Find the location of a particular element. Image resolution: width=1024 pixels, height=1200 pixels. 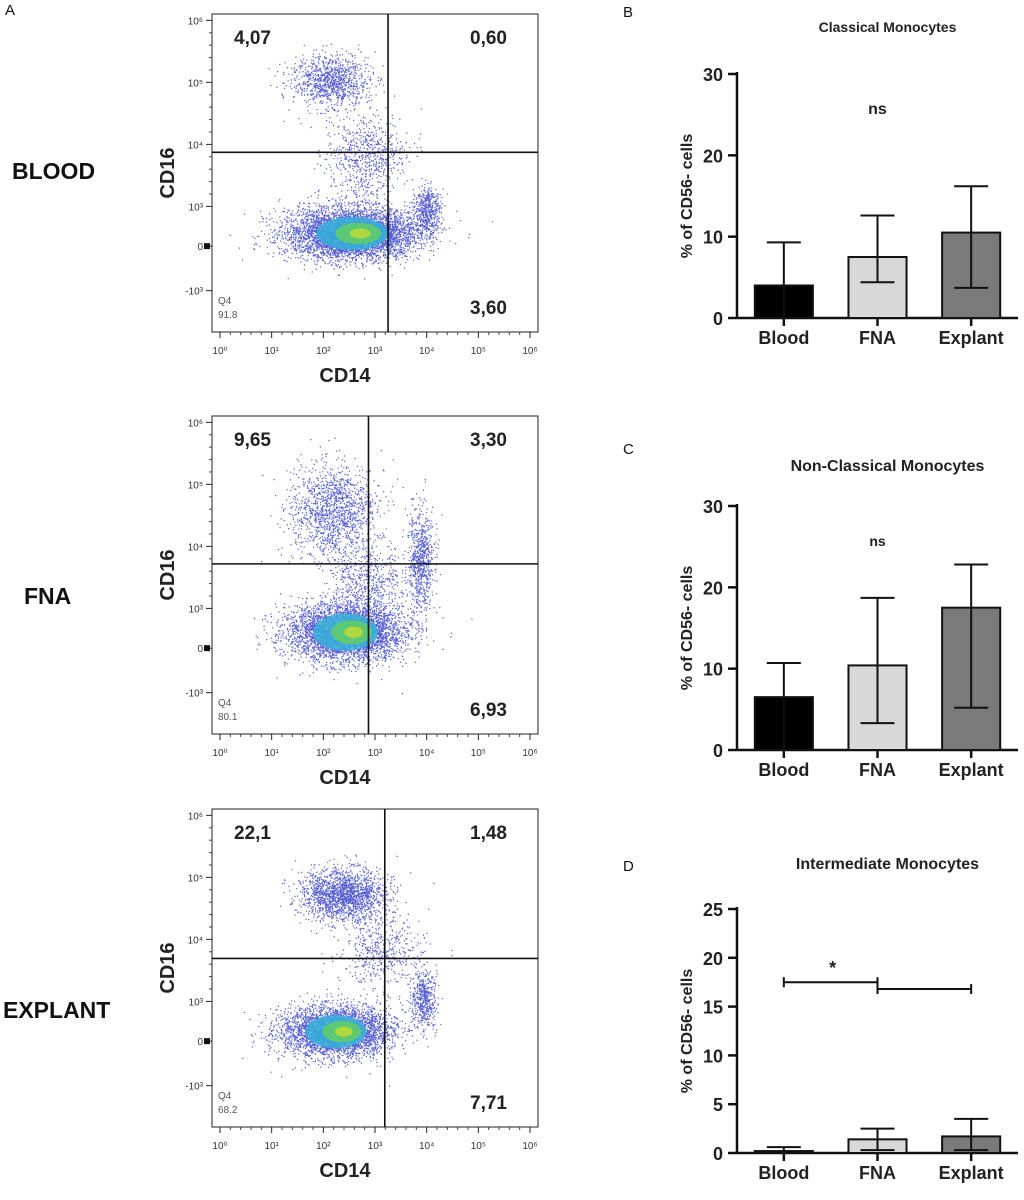

quadrant-q4-value: 68.2 is located at coordinates (228, 1110).